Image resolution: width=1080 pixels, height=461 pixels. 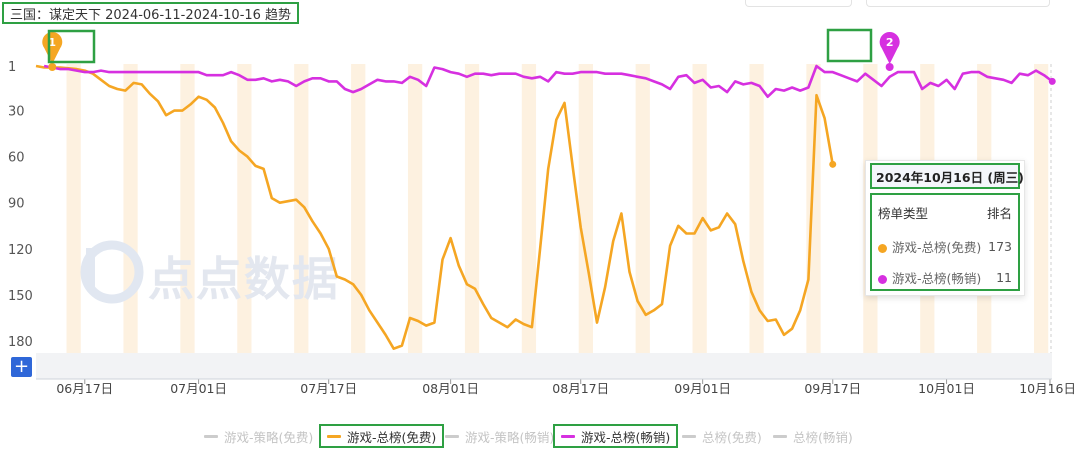 What do you see at coordinates (20, 342) in the screenshot?
I see `y-tick-label: 180` at bounding box center [20, 342].